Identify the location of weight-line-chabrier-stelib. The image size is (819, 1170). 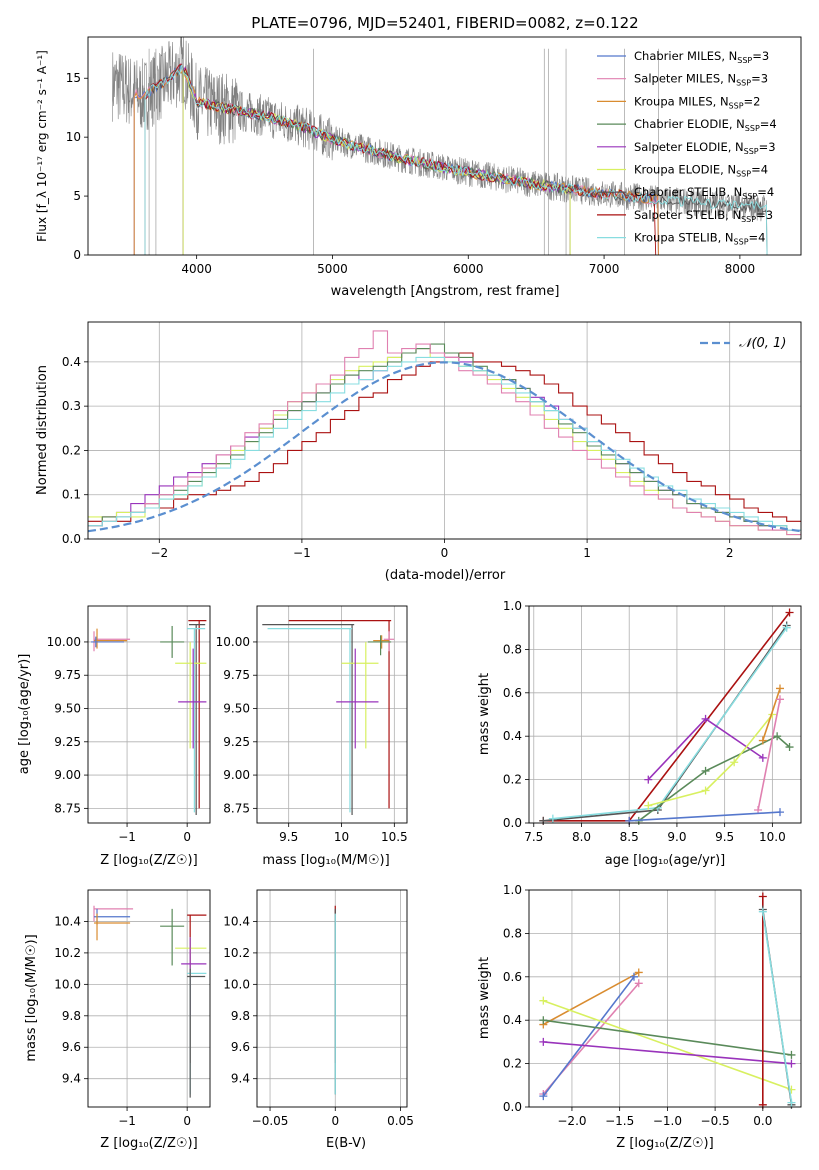
(665, 723).